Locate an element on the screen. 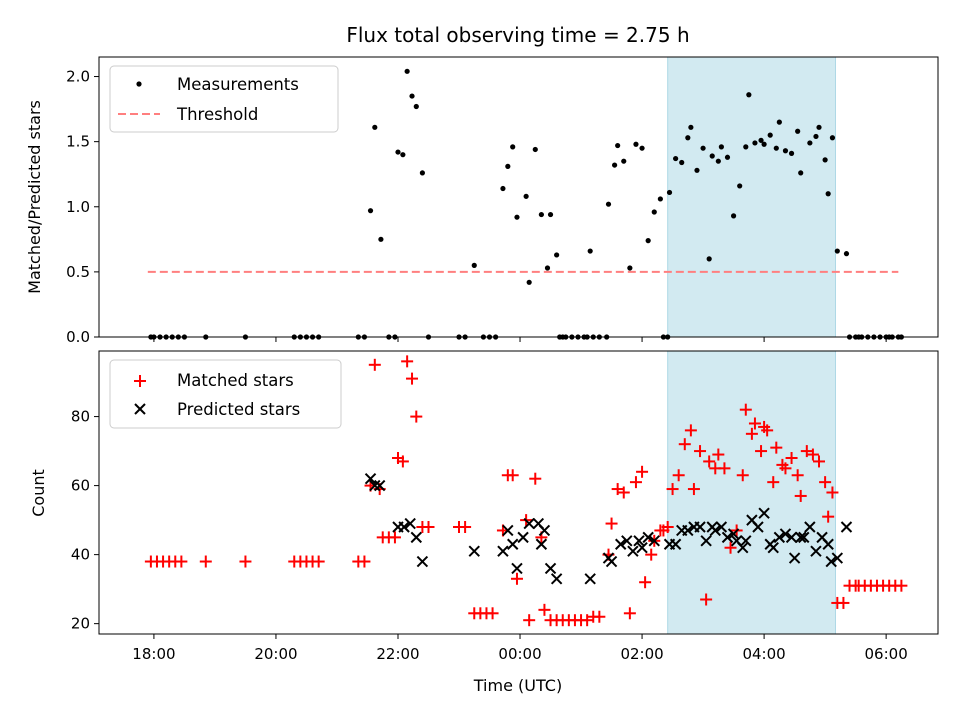 The height and width of the screenshot is (720, 960). bottom-legend-frame is located at coordinates (225, 394).